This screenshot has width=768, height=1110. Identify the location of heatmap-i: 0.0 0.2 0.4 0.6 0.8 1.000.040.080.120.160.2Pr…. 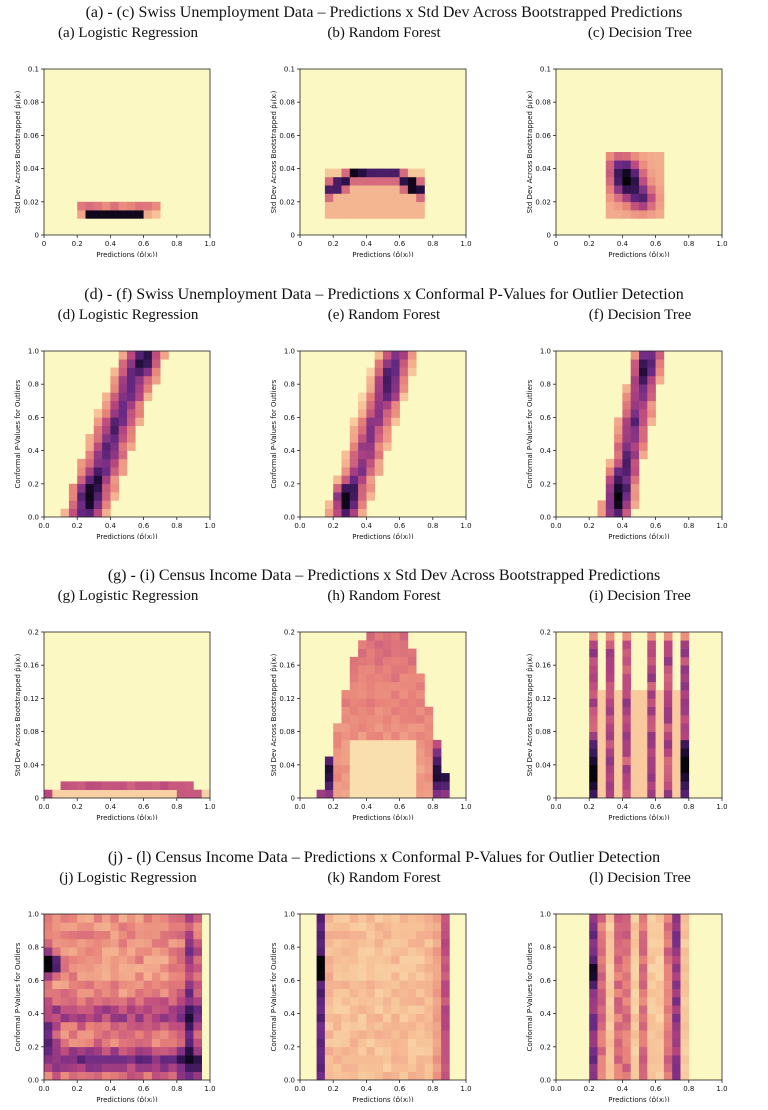
(627, 725).